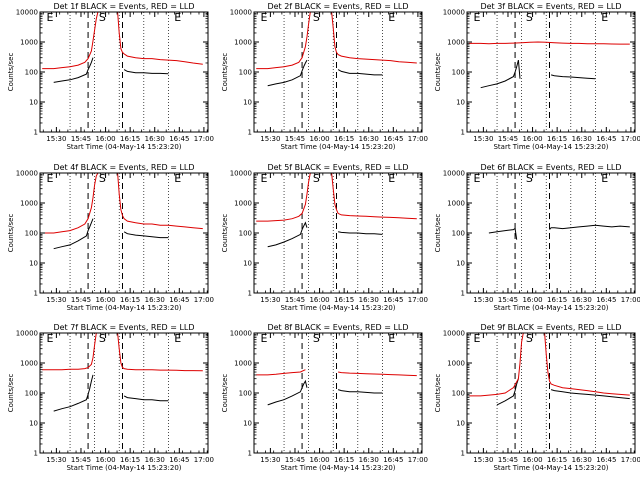 This screenshot has height=484, width=640. I want to click on panel-title: Det 3f BLACK = Events, RED = LLD, so click(550, 6).